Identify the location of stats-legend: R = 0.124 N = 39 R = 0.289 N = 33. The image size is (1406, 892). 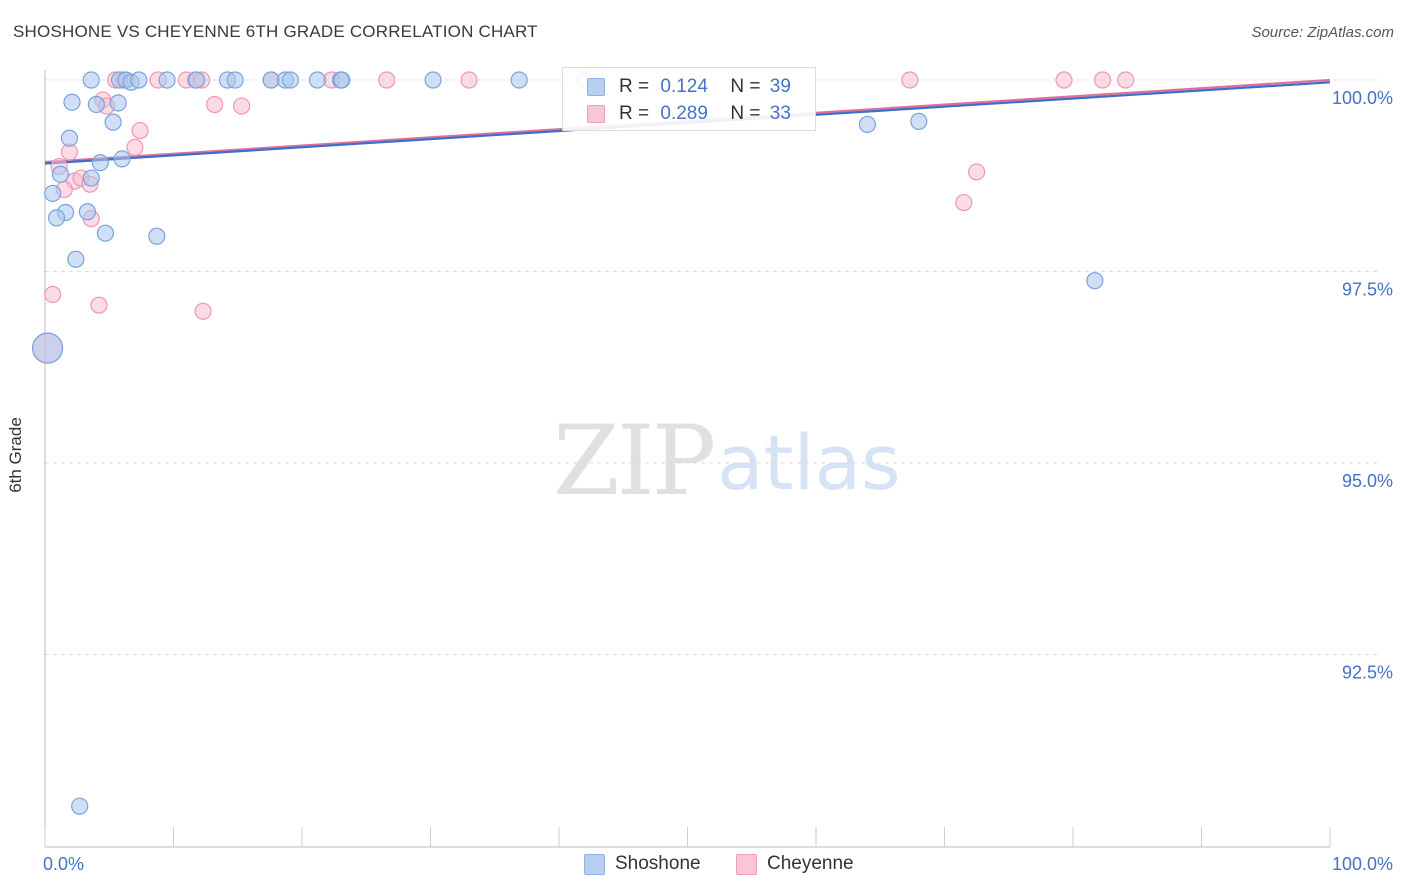
(689, 99).